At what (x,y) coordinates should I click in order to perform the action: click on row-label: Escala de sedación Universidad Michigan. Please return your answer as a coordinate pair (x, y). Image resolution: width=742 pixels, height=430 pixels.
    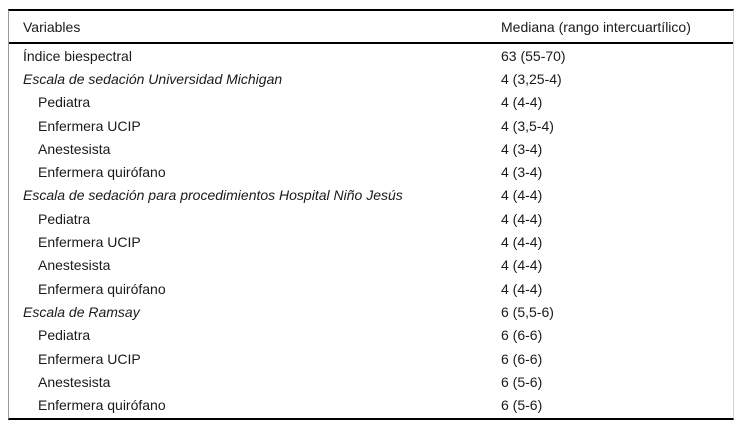
    Looking at the image, I should click on (153, 78).